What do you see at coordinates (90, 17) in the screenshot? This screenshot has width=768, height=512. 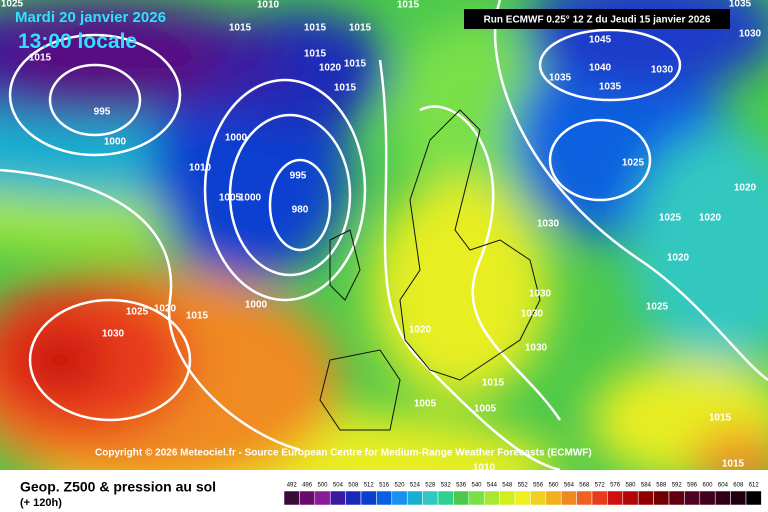 I see `forecast-date: Mardi 20 janvier 2026` at bounding box center [90, 17].